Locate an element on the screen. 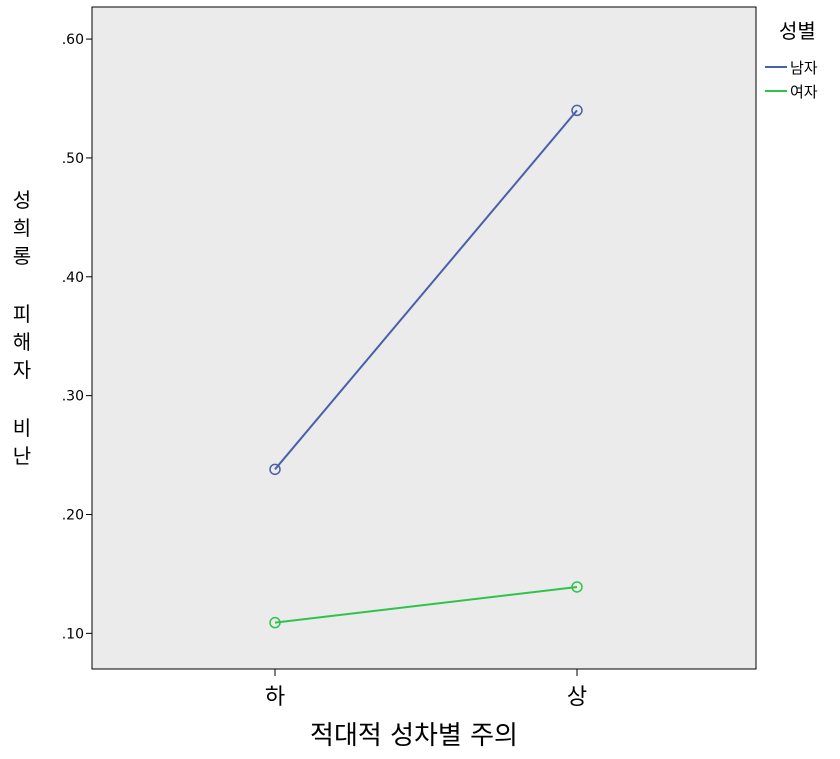  series-line is located at coordinates (426, 604).